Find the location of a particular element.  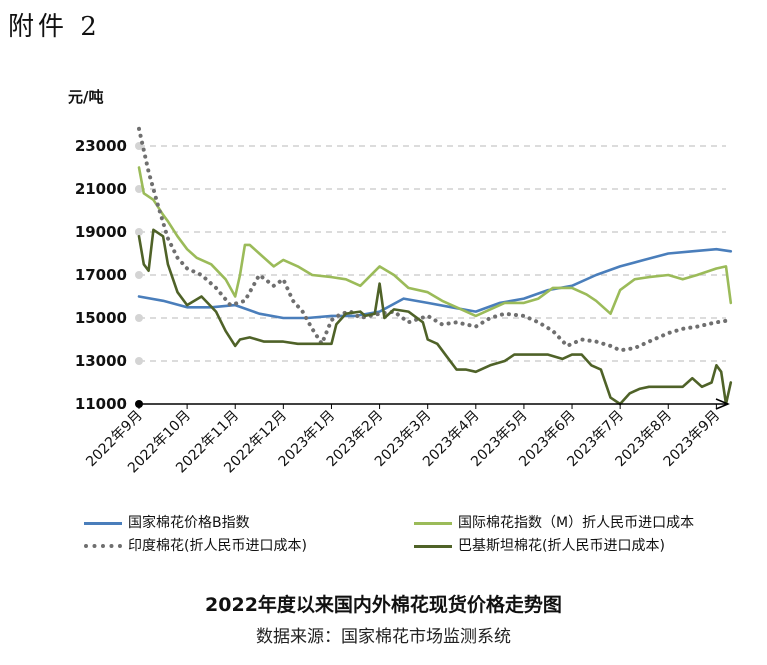

y-tick-label: 23000 is located at coordinates (101, 146).